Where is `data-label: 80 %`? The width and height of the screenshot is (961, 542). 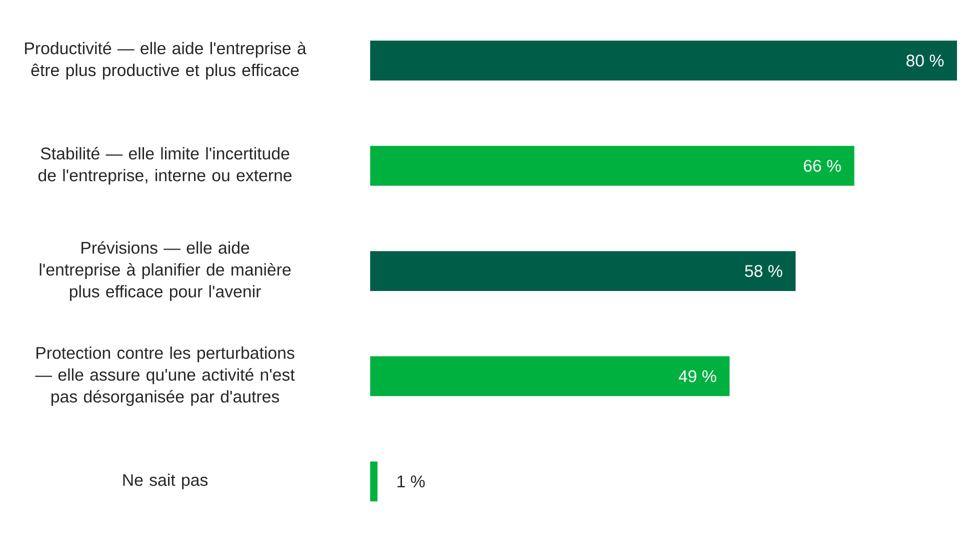
data-label: 80 % is located at coordinates (925, 60).